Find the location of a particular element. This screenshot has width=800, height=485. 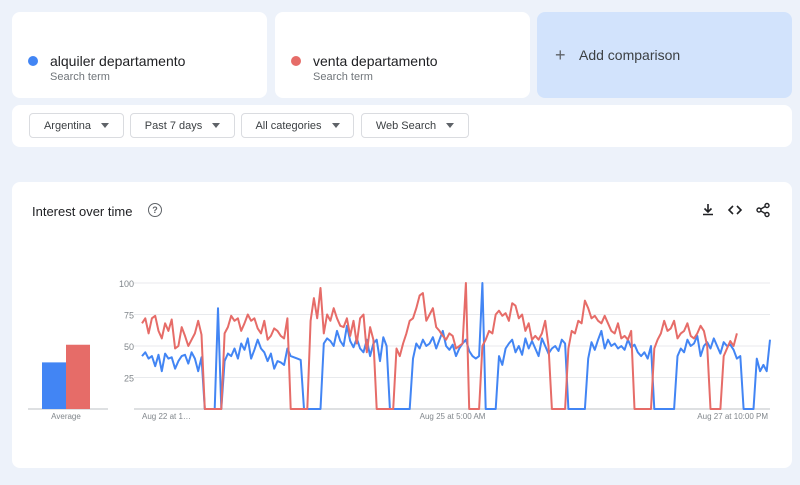

region-filter-dropdown: Argentina is located at coordinates (76, 125).